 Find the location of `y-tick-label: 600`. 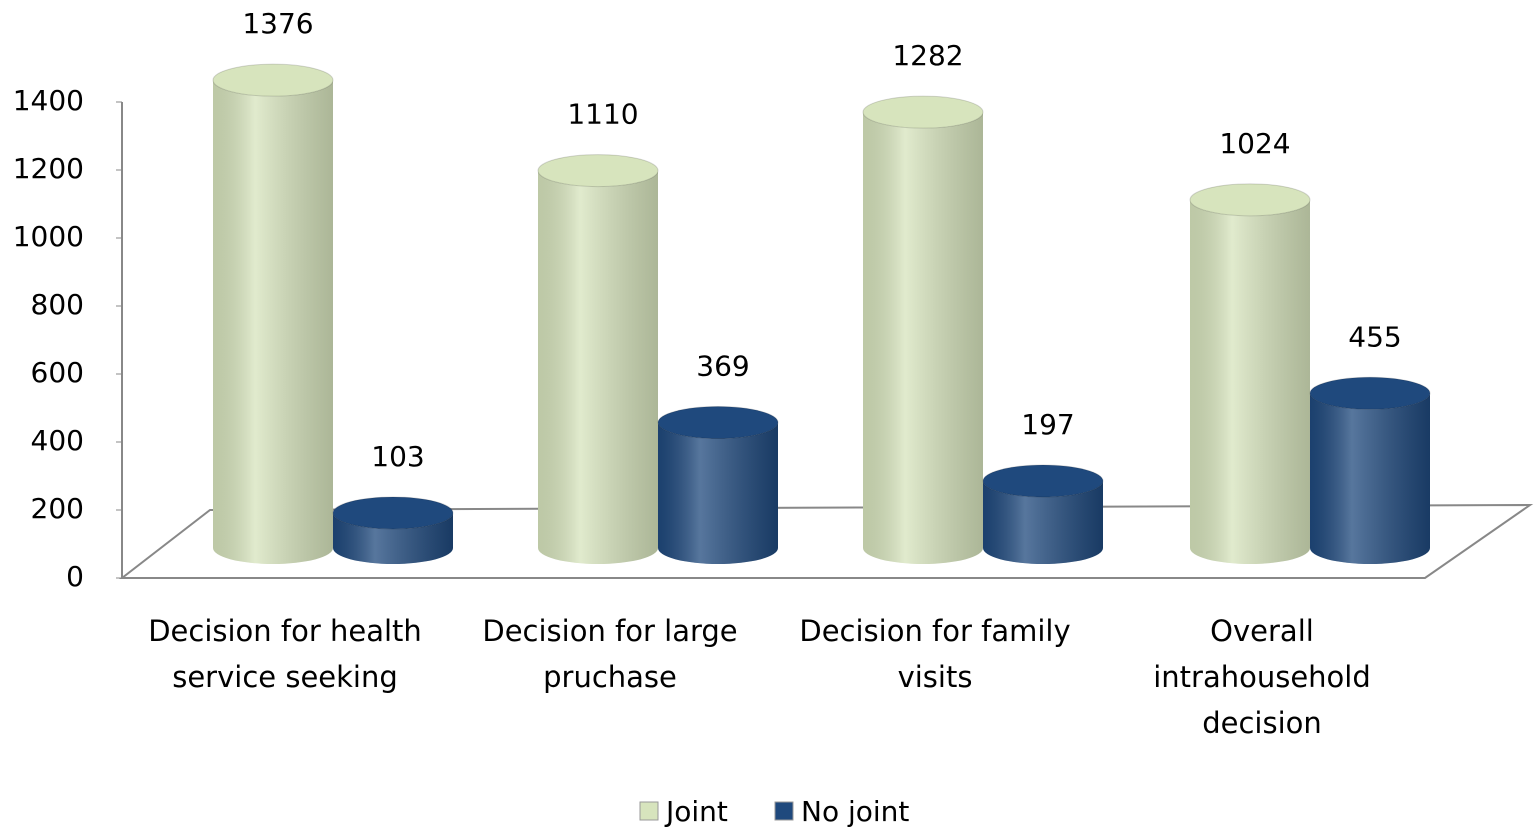

y-tick-label: 600 is located at coordinates (57, 372).